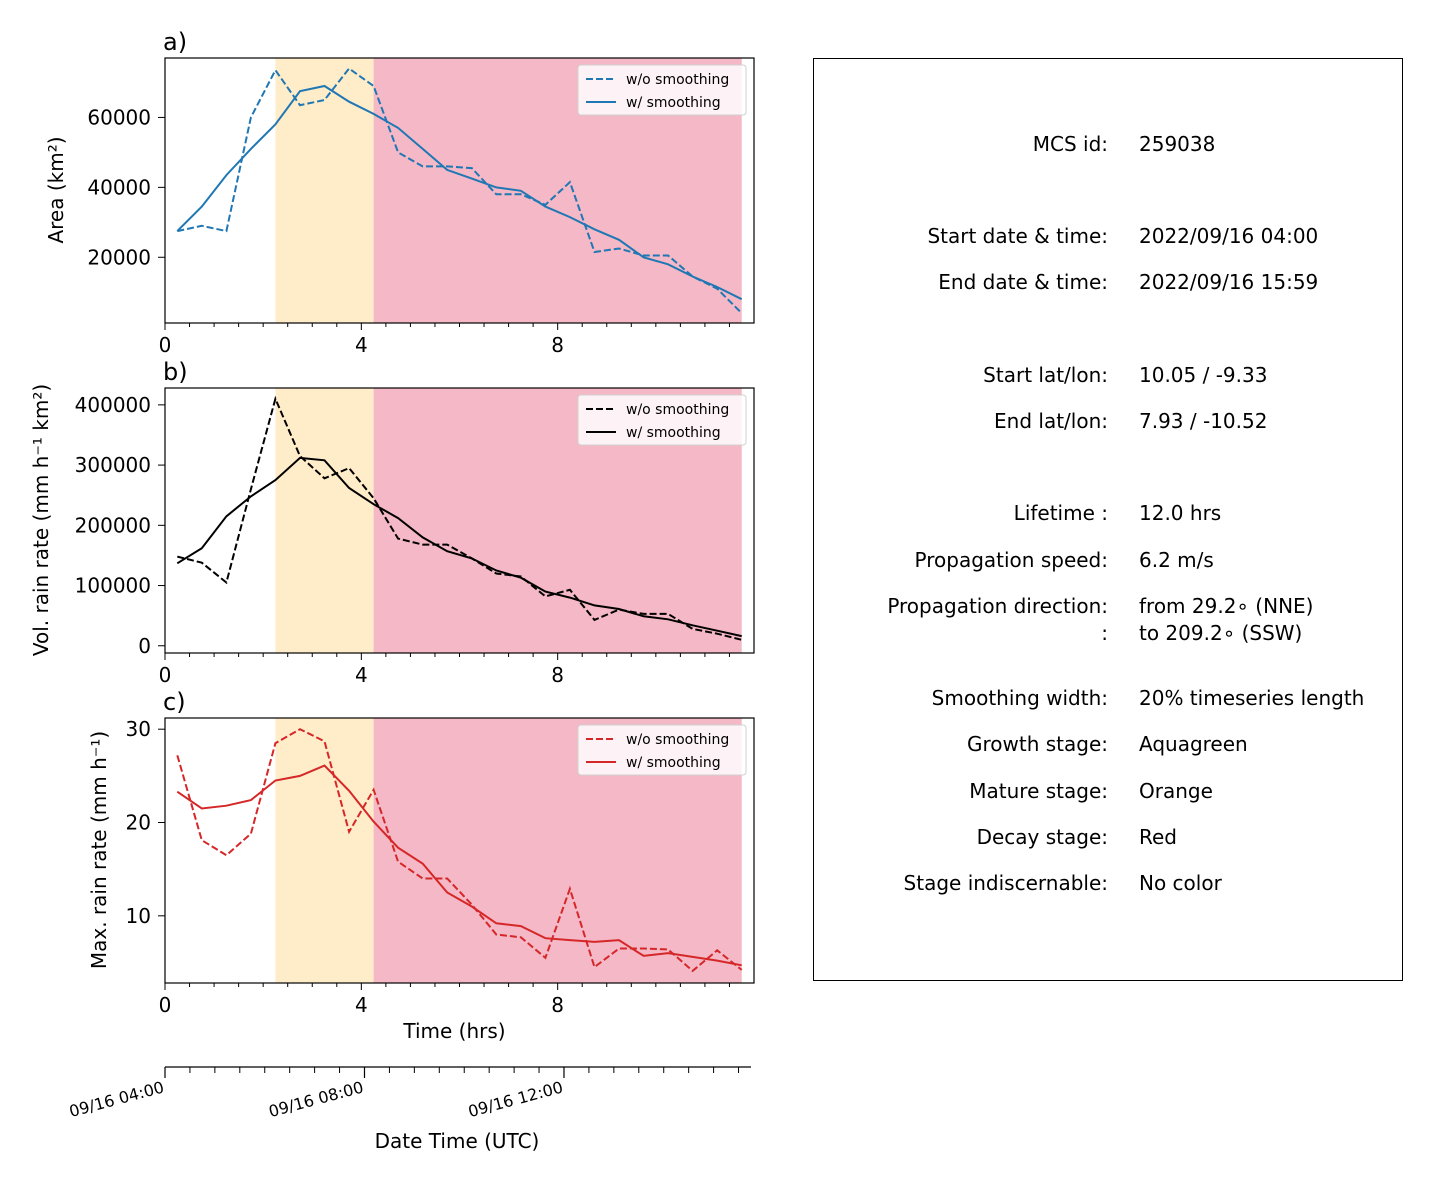 This screenshot has width=1433, height=1181. I want to click on info-label: Growth stage:, so click(1037, 744).